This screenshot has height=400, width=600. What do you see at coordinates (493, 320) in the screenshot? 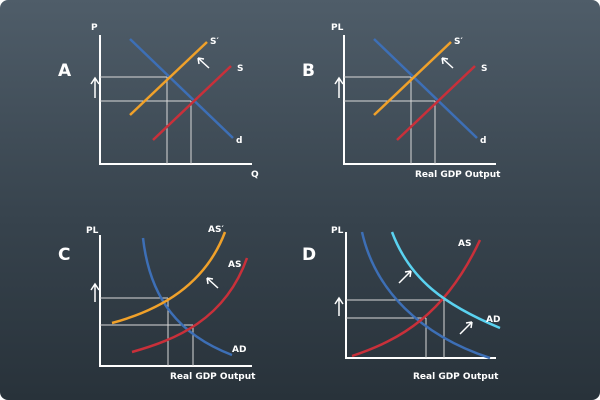
I see `shifted-aggregate-demand-curve-label: AD` at bounding box center [493, 320].